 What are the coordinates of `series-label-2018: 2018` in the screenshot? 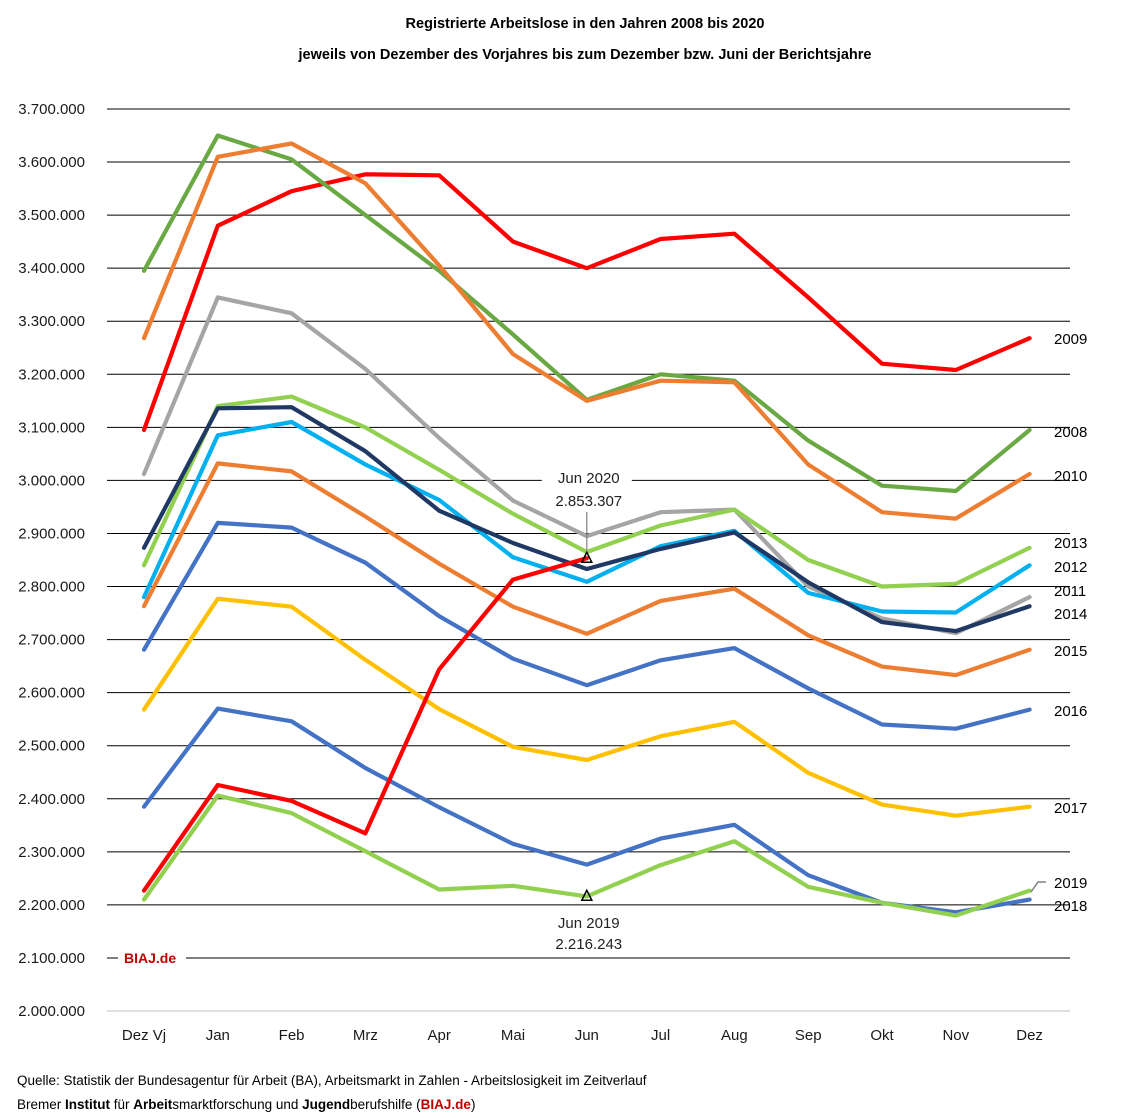 It's located at (1070, 906).